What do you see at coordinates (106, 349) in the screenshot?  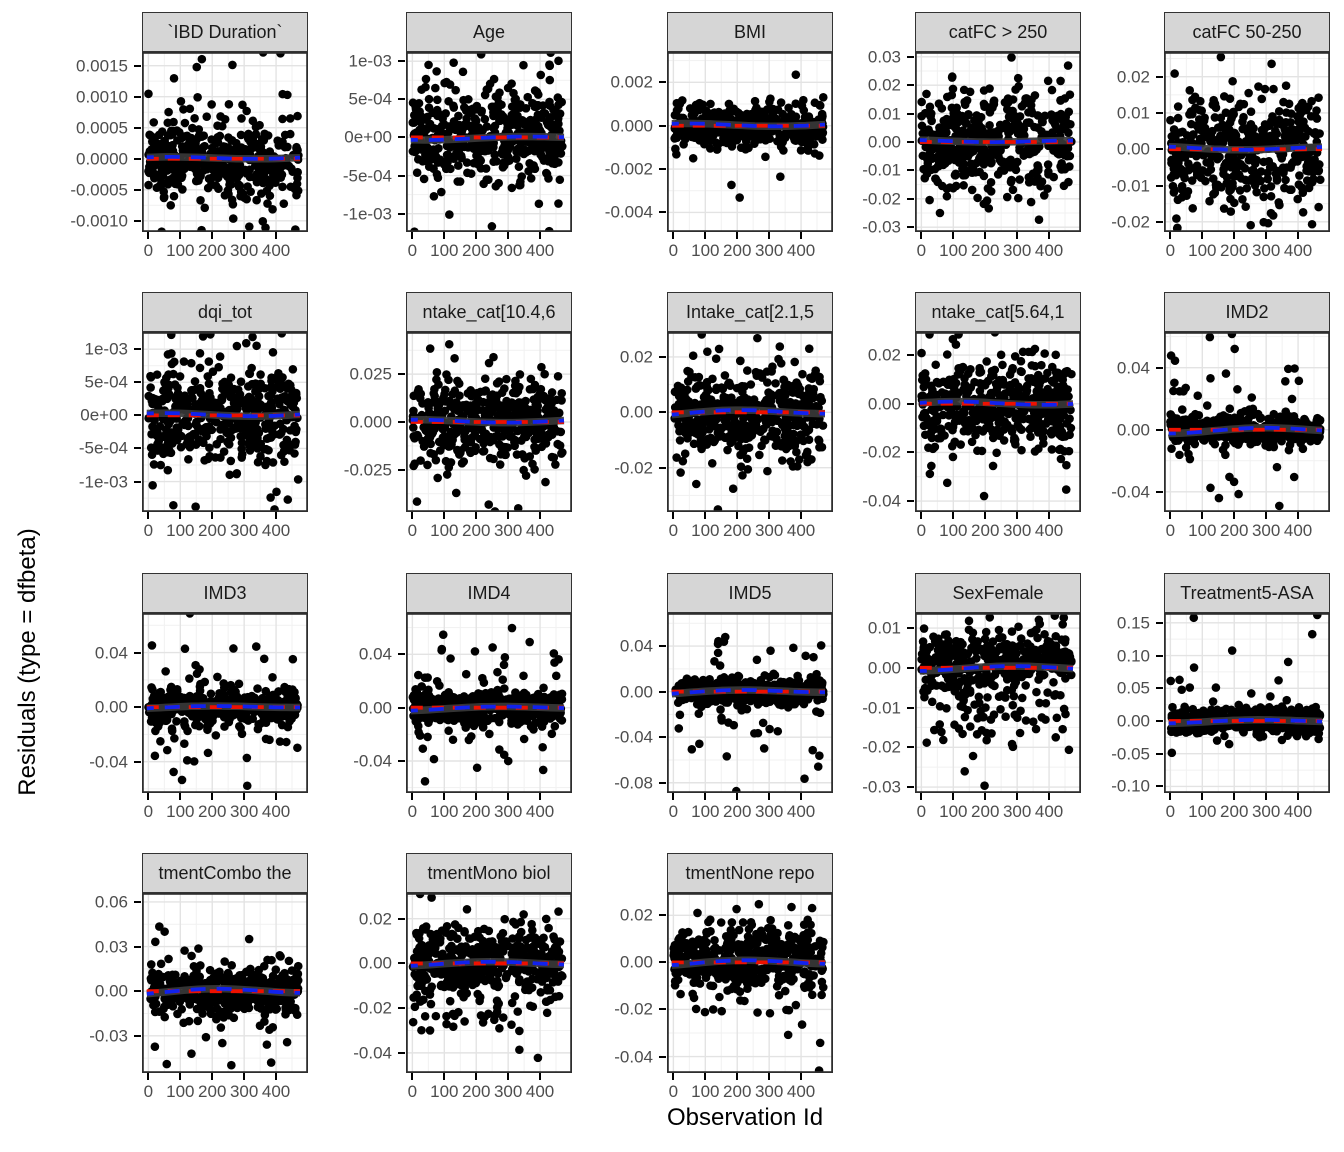 I see `y-tick-label: 1e-03` at bounding box center [106, 349].